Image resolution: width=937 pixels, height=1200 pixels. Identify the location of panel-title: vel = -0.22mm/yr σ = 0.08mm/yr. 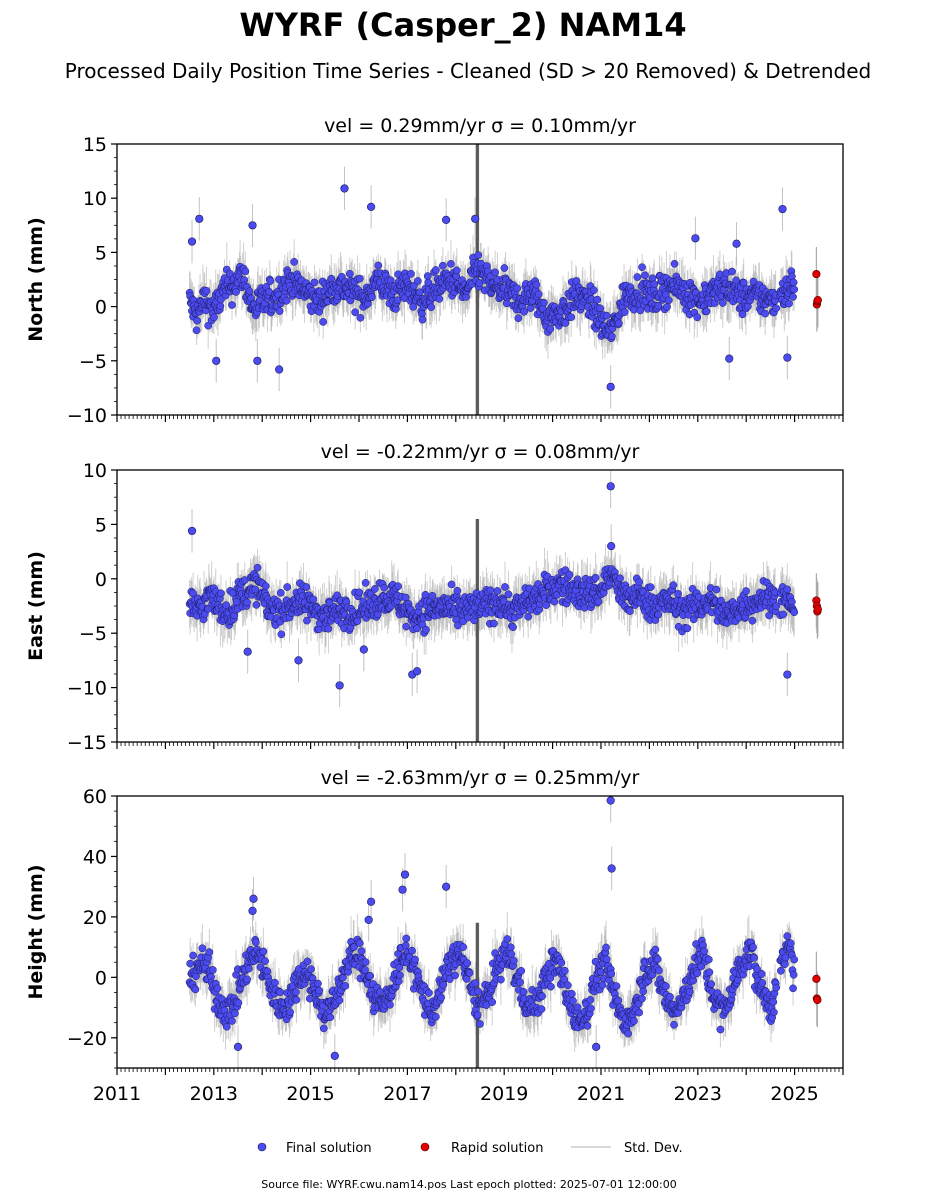
(480, 452).